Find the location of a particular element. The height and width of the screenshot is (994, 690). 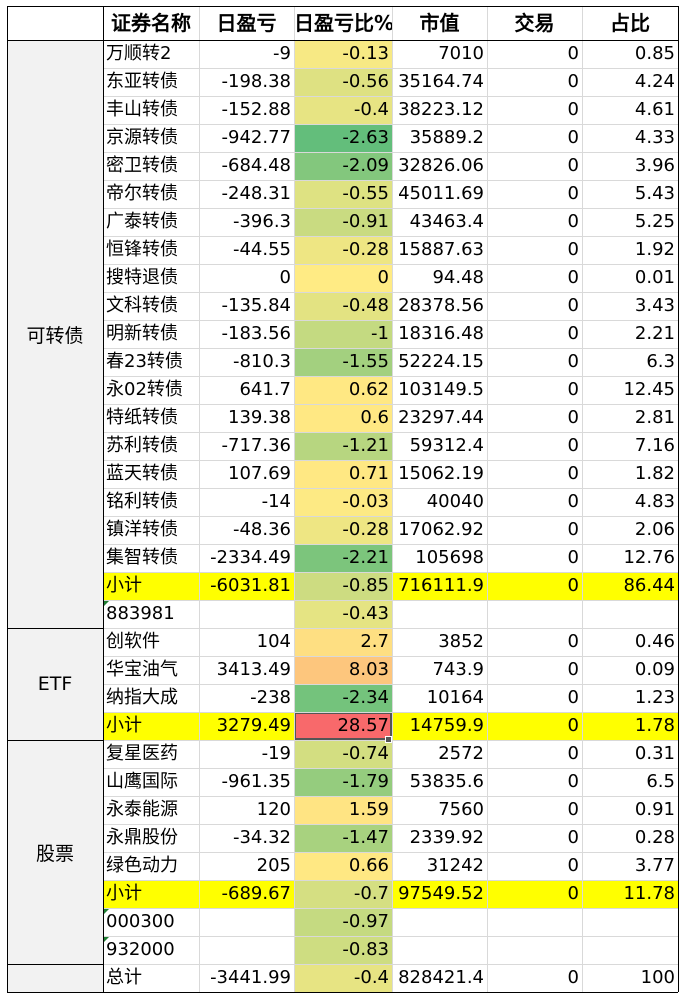

row-share: 0.91 is located at coordinates (654, 809).